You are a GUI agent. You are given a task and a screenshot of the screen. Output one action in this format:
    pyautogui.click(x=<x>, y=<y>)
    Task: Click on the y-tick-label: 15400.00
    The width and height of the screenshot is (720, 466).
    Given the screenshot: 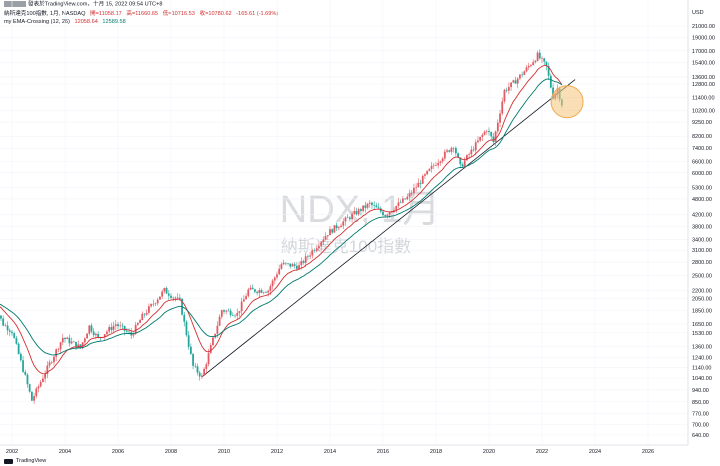 What is the action you would take?
    pyautogui.click(x=703, y=63)
    